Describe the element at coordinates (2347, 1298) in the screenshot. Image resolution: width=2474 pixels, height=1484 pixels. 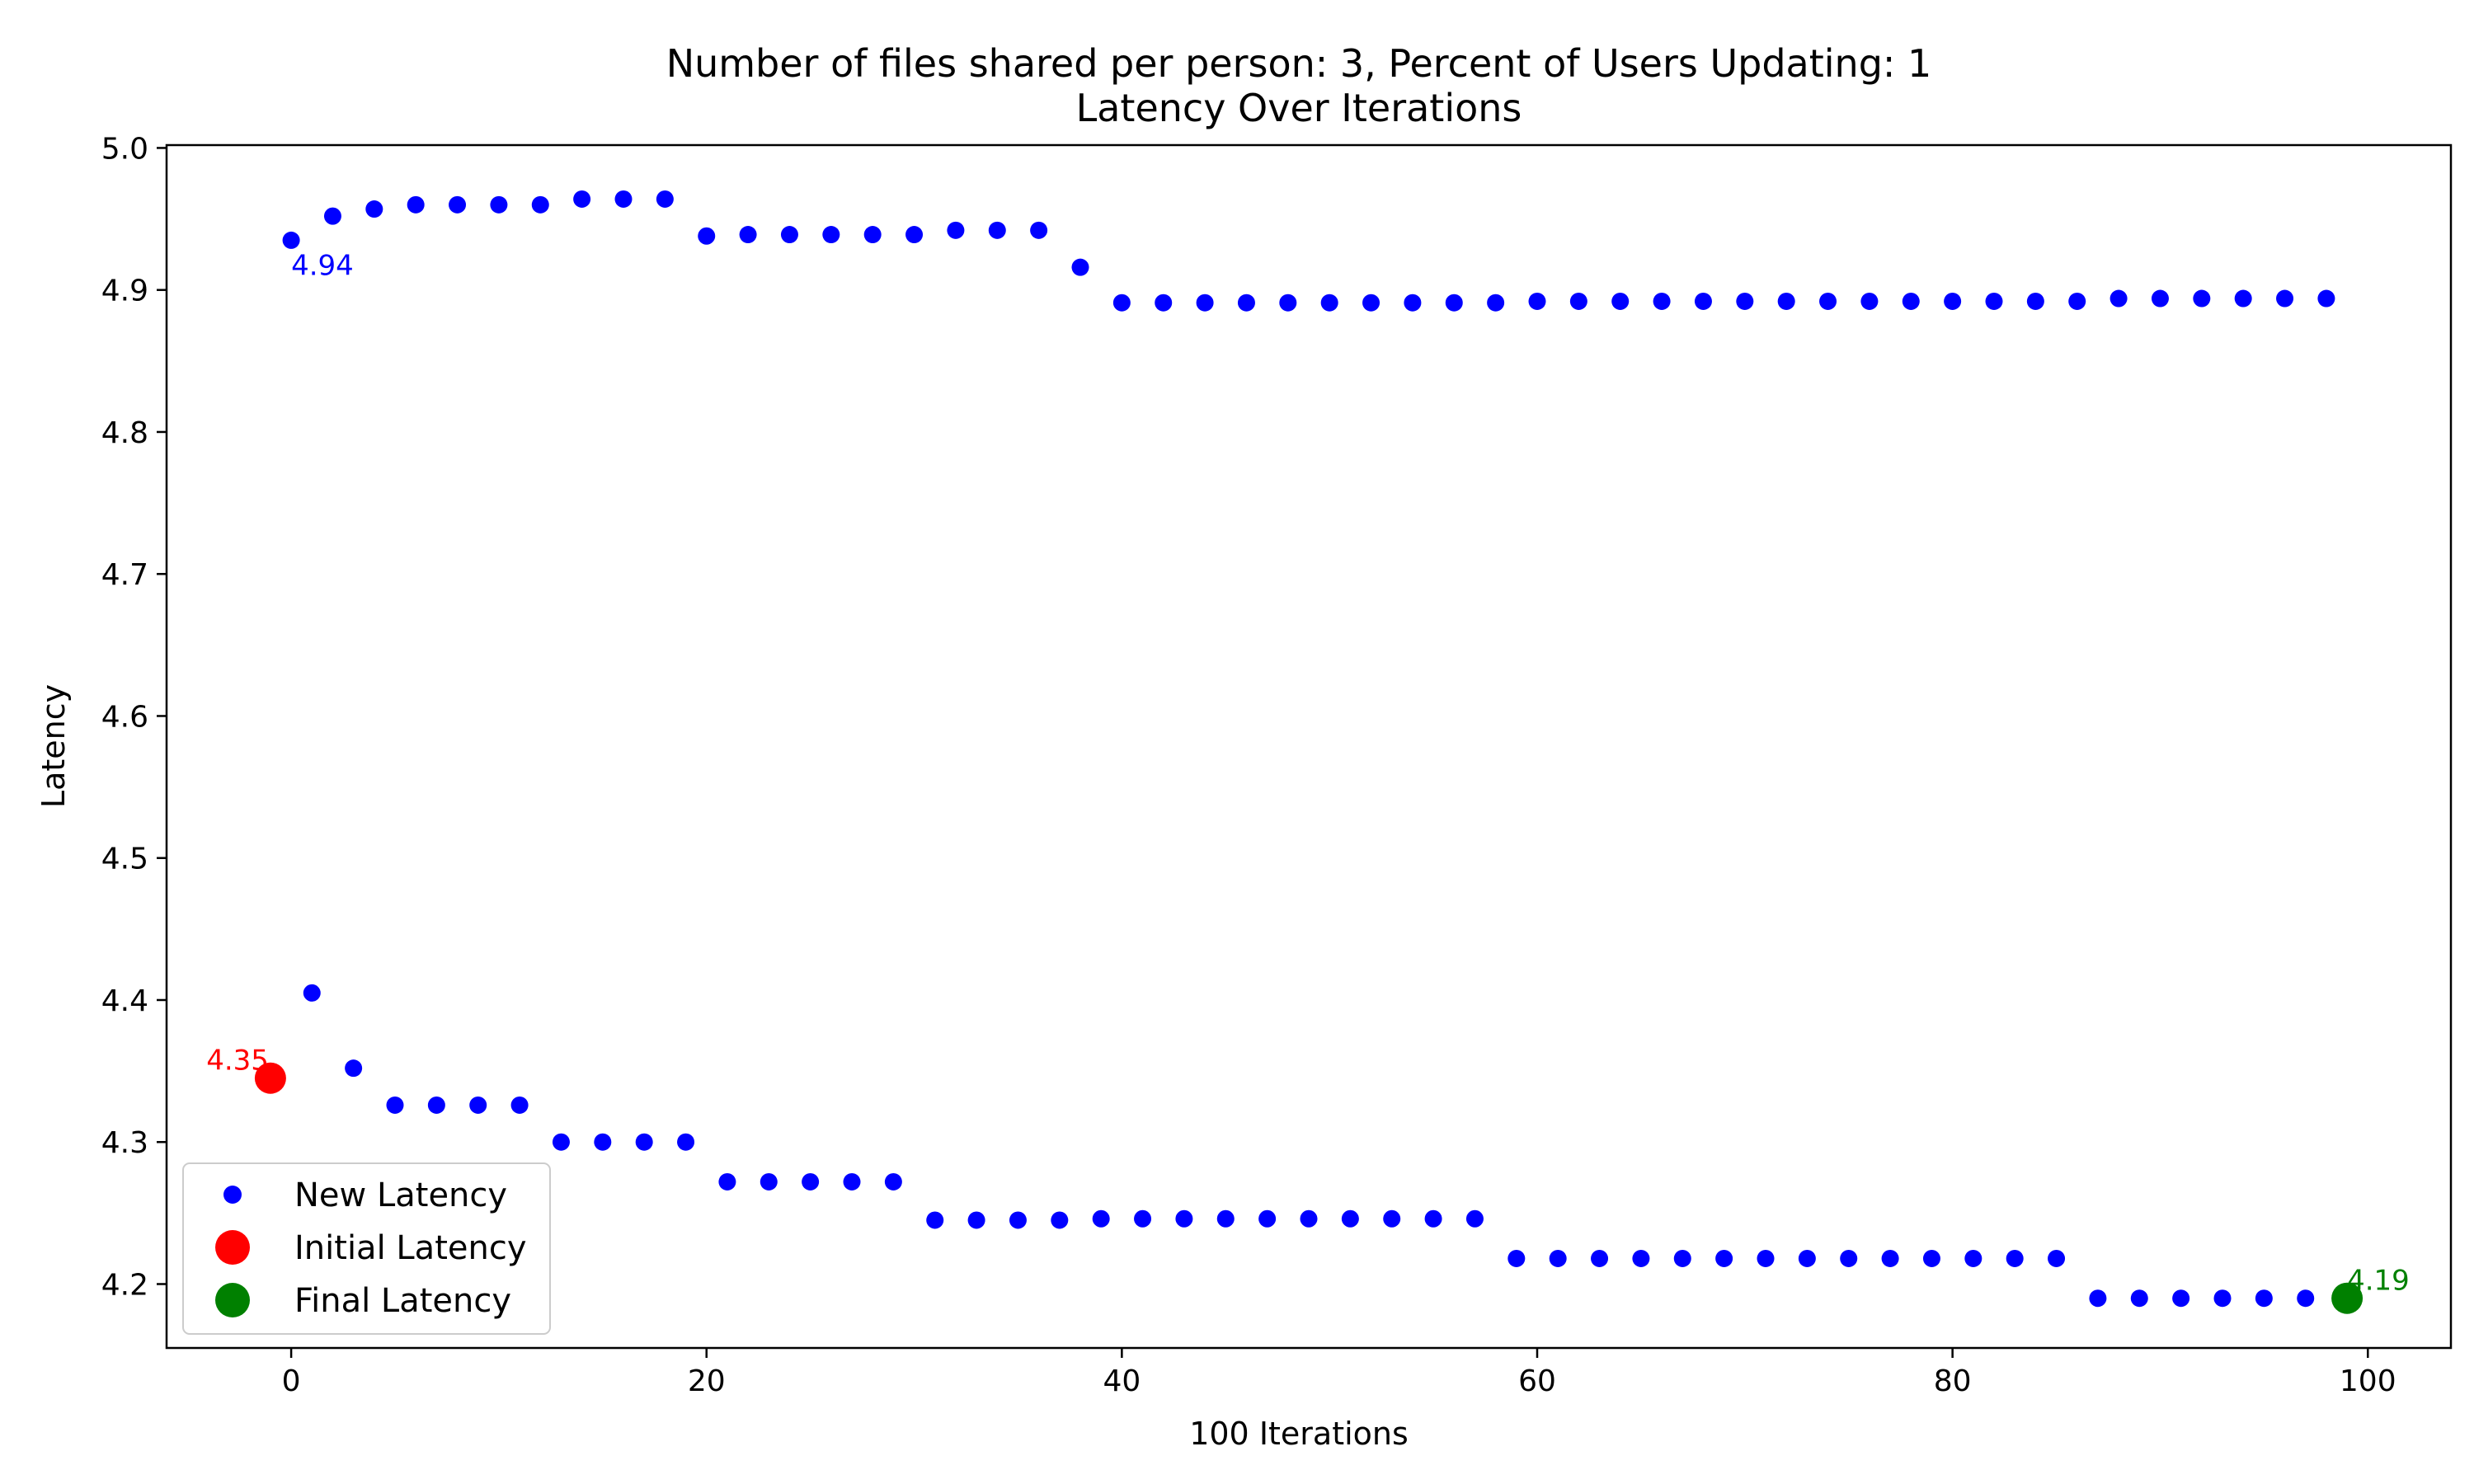
I see `final-latency-point` at that location.